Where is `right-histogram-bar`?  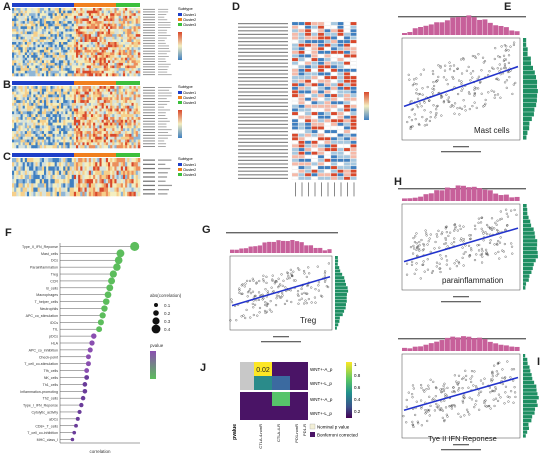
right-histogram-bar is located at coordinates (527, 375).